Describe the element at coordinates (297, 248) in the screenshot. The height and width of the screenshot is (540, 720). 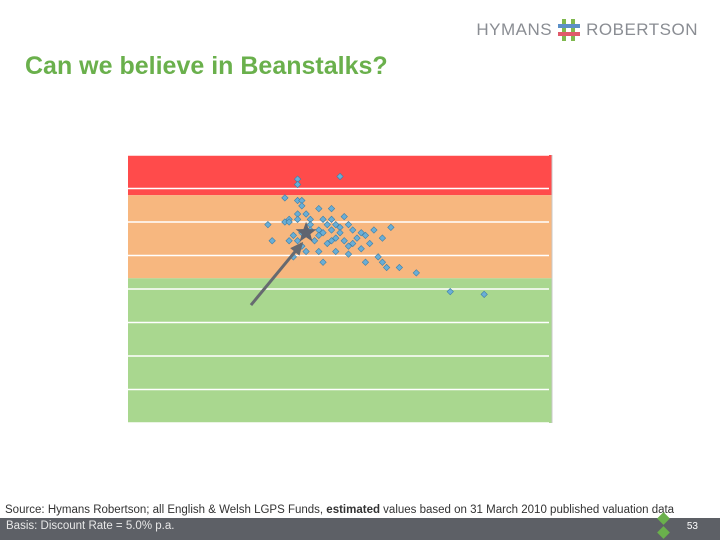
I see `arrow-head` at that location.